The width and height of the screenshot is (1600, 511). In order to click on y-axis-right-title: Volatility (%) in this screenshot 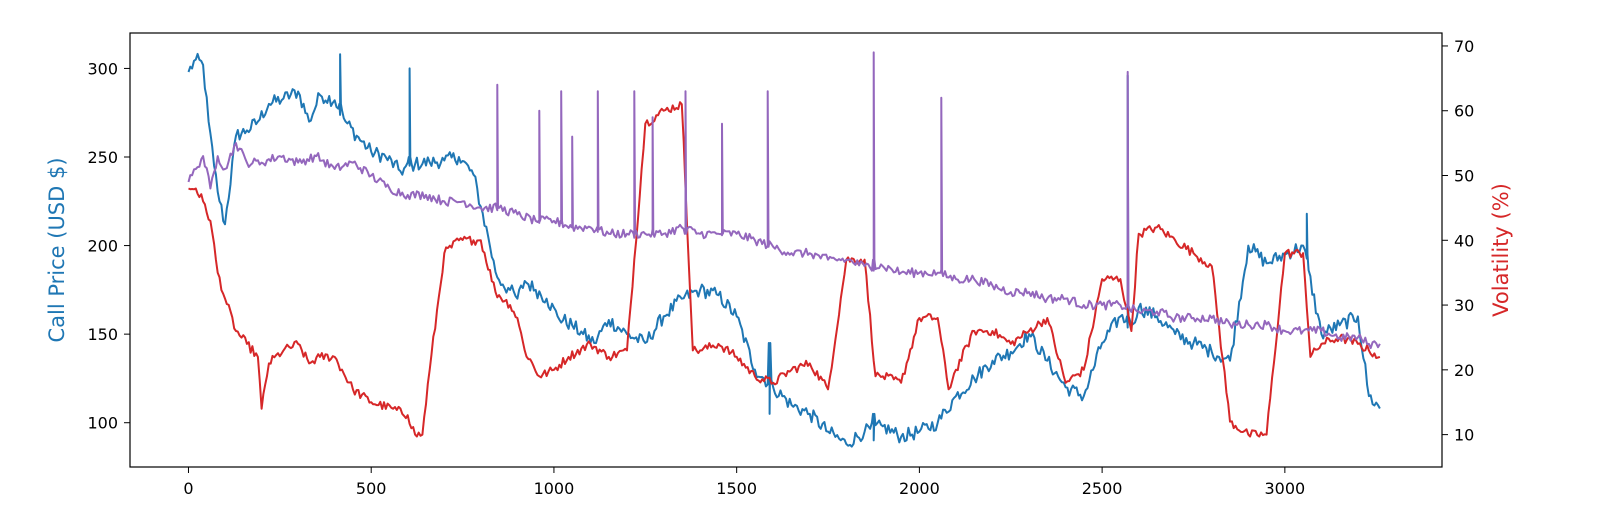, I will do `click(1501, 250)`.